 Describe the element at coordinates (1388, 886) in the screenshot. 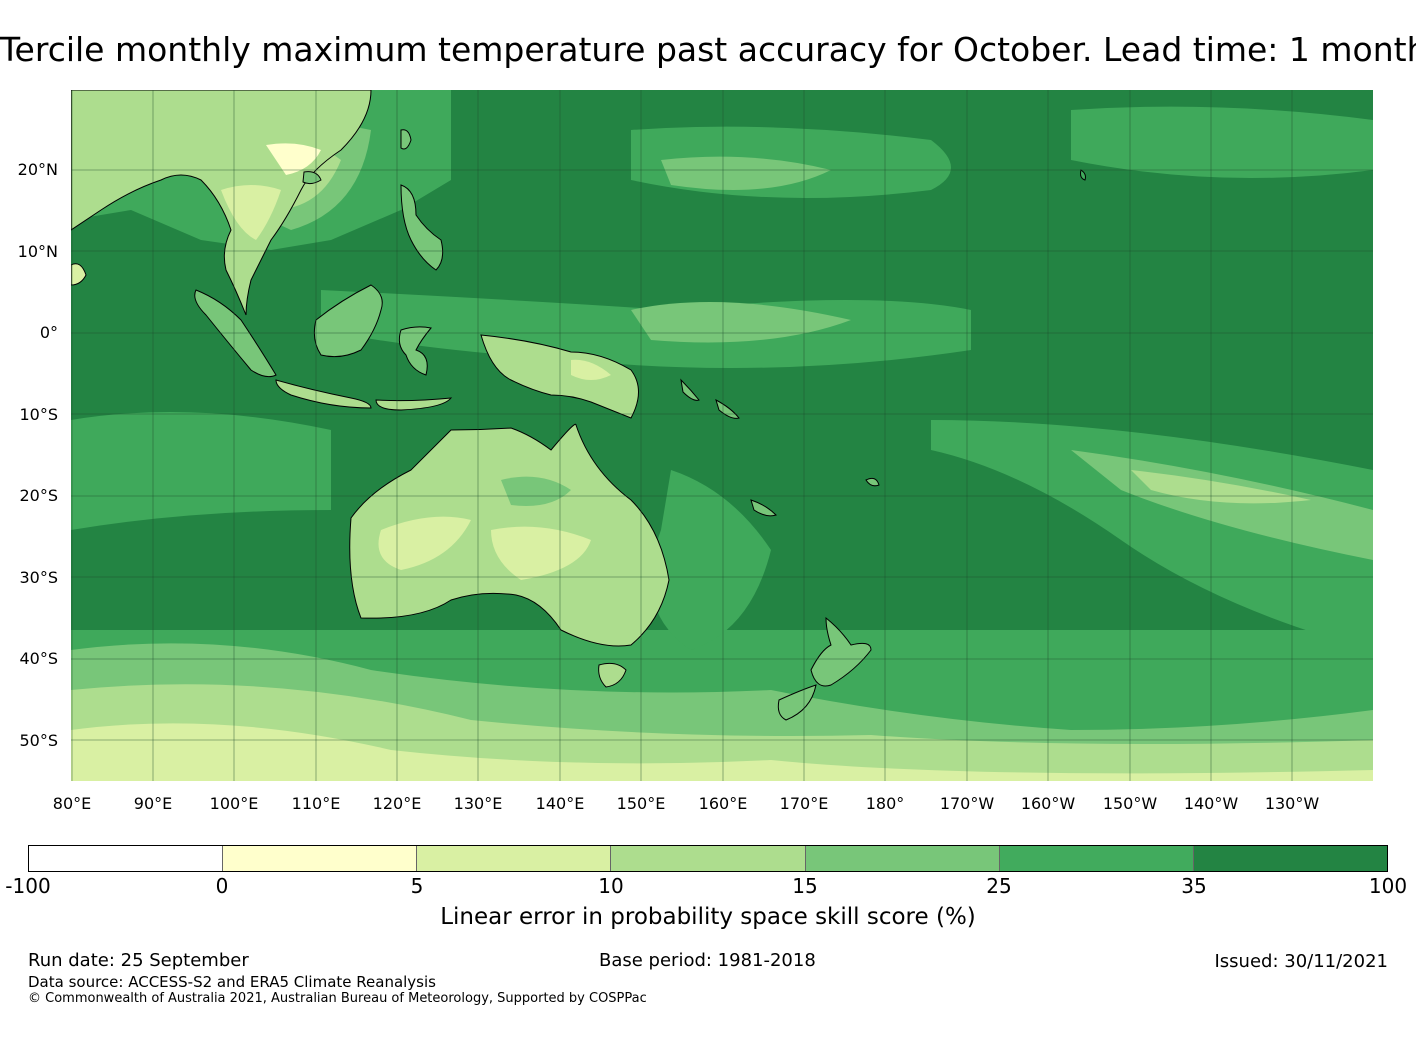

I see `colorbar-tick-label: 100` at that location.